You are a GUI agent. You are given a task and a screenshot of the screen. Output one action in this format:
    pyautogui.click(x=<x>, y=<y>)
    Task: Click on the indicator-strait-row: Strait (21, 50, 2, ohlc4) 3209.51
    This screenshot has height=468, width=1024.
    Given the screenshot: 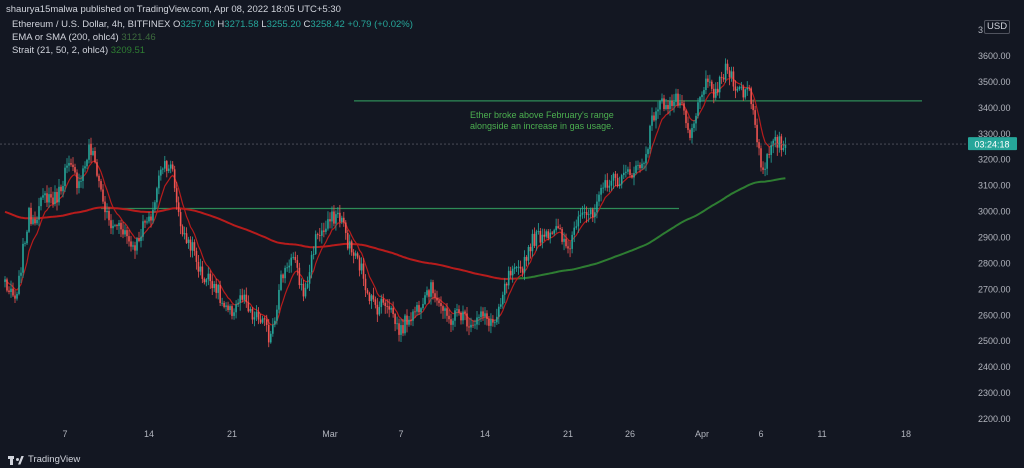 What is the action you would take?
    pyautogui.click(x=212, y=50)
    